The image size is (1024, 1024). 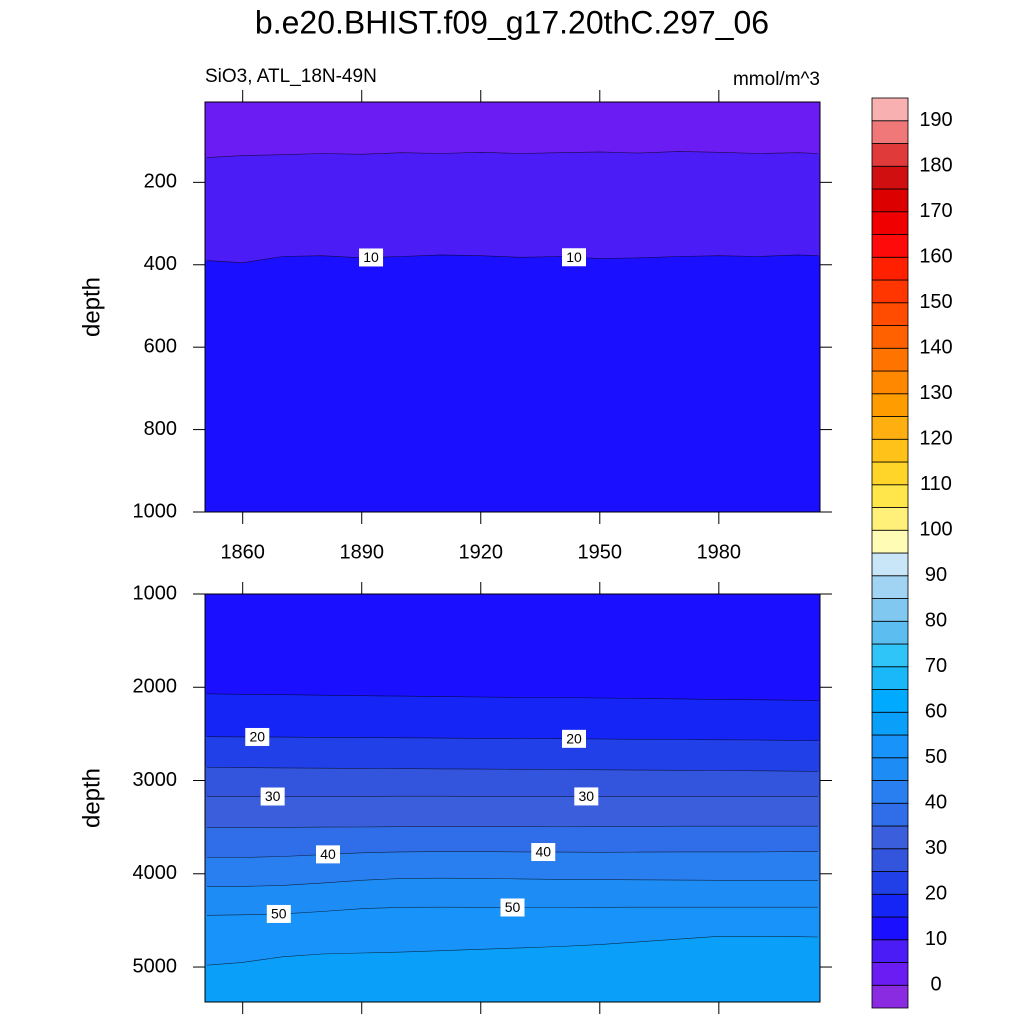 I want to click on x-tick-label: 1860, so click(x=242, y=552).